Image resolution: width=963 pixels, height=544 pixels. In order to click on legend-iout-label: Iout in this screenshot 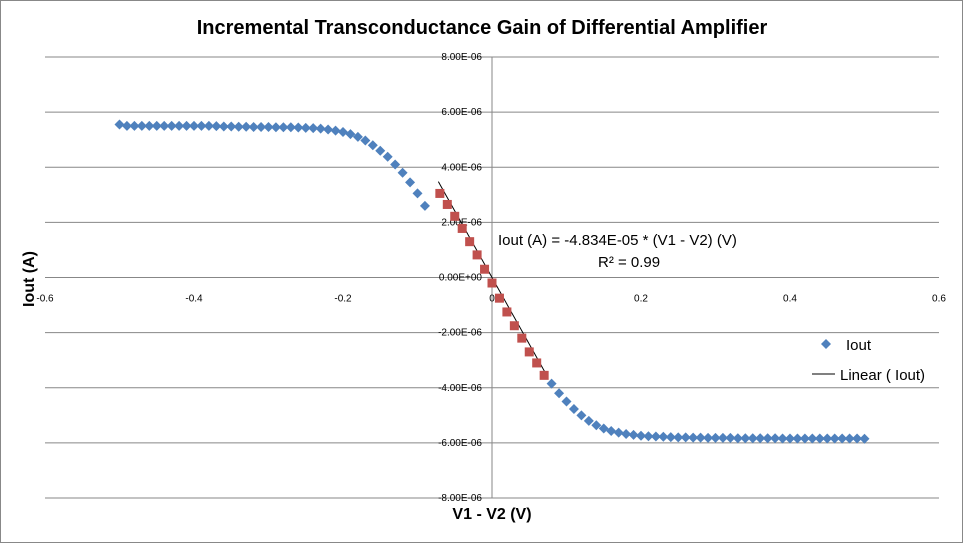, I will do `click(859, 345)`.